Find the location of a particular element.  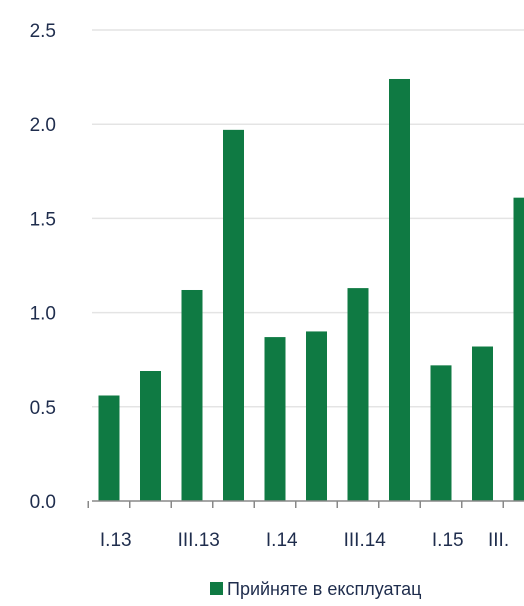

y-tick-label: 0.0 is located at coordinates (43, 502).